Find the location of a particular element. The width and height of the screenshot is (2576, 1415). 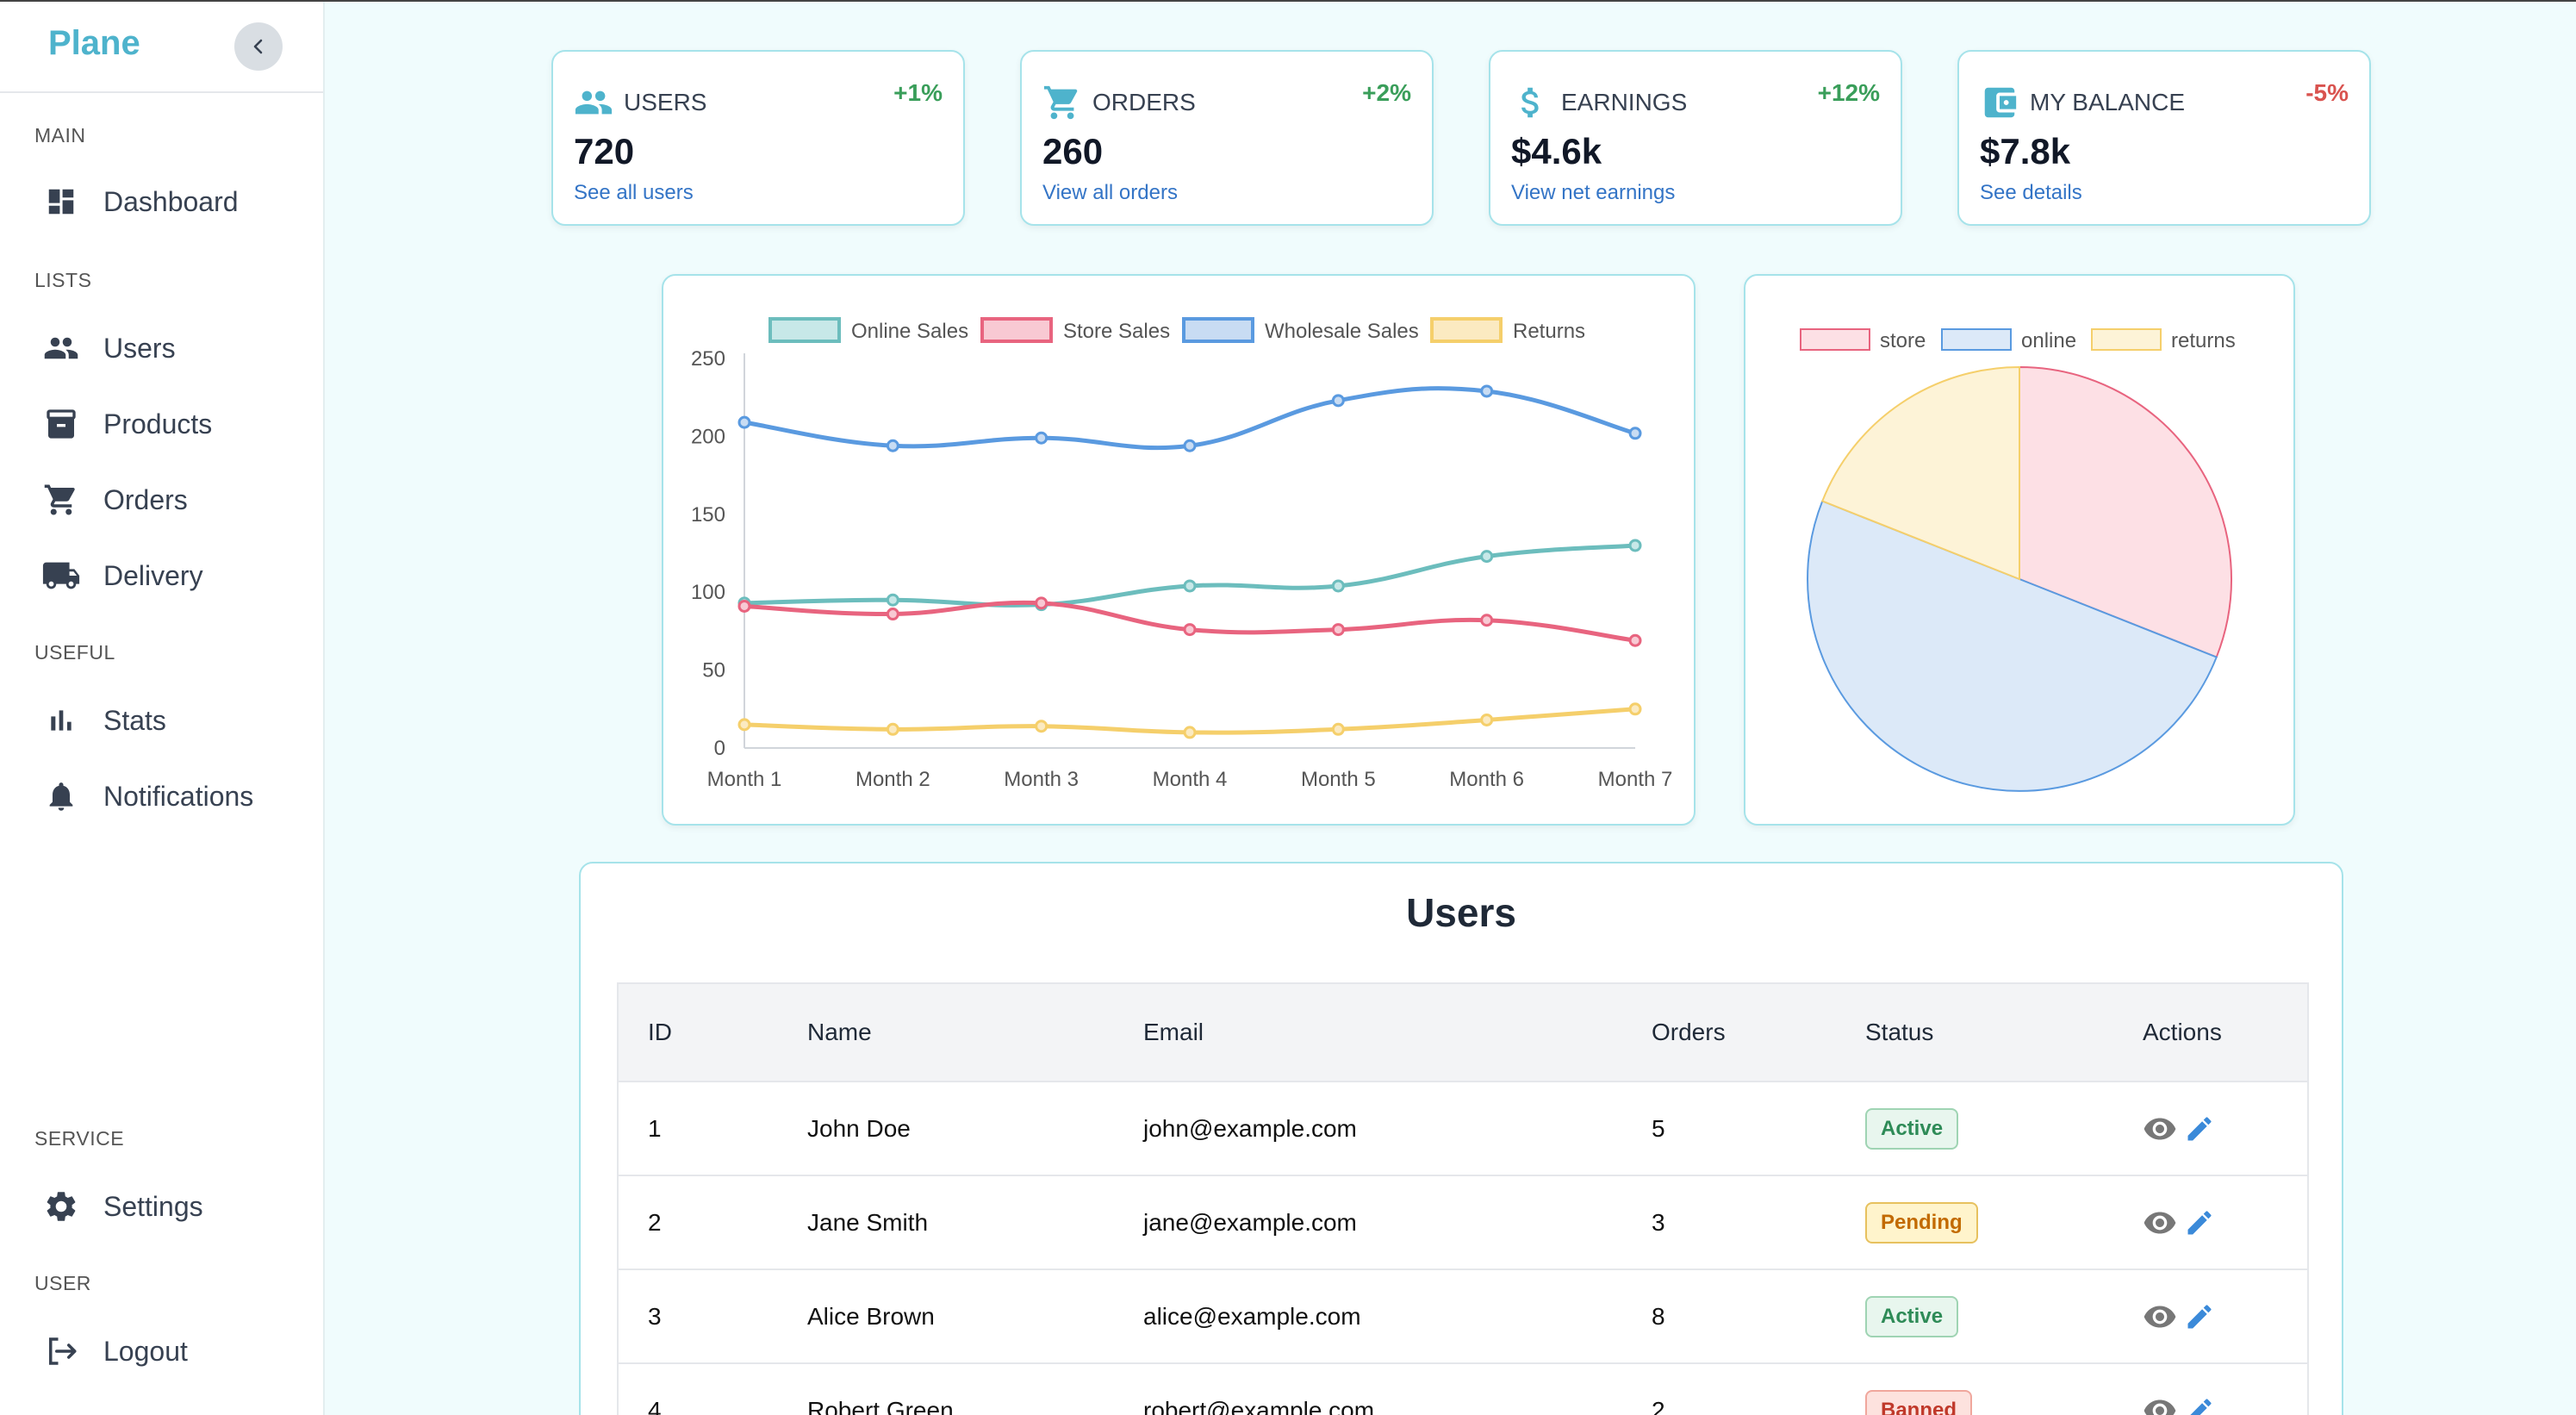

sidebar-item-dashboard: Dashboard is located at coordinates (139, 202).